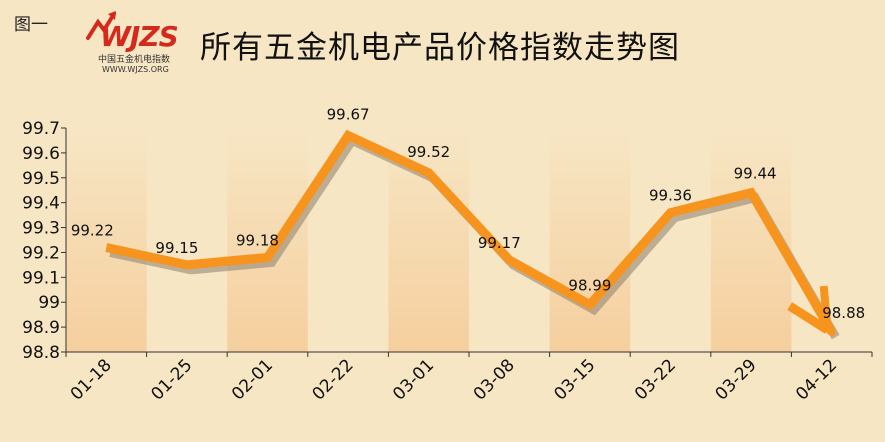  Describe the element at coordinates (41, 253) in the screenshot. I see `y-tick-label: 99.2` at that location.